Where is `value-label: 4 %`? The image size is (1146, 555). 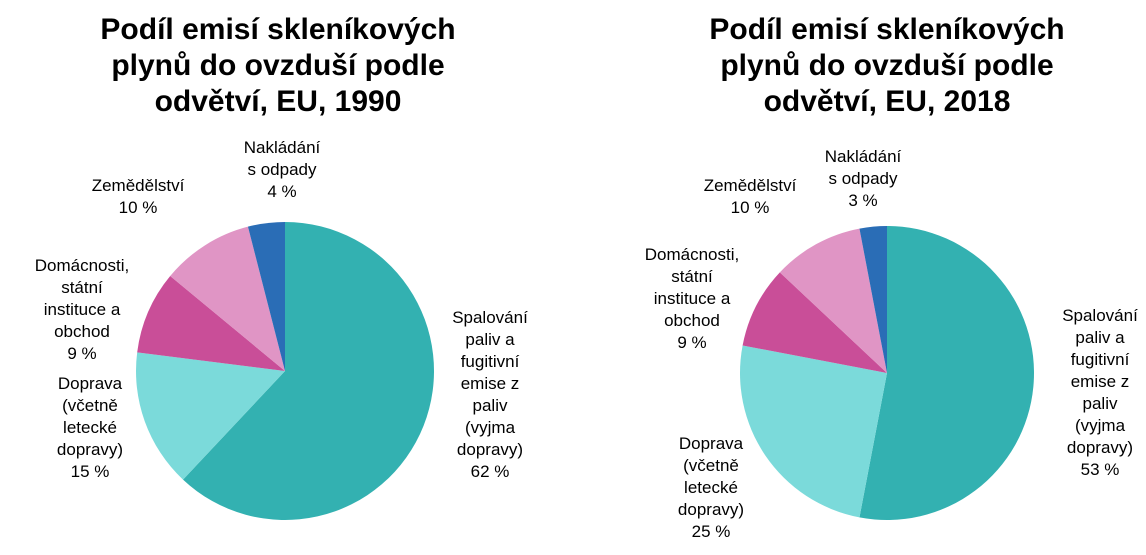
value-label: 4 % is located at coordinates (282, 191).